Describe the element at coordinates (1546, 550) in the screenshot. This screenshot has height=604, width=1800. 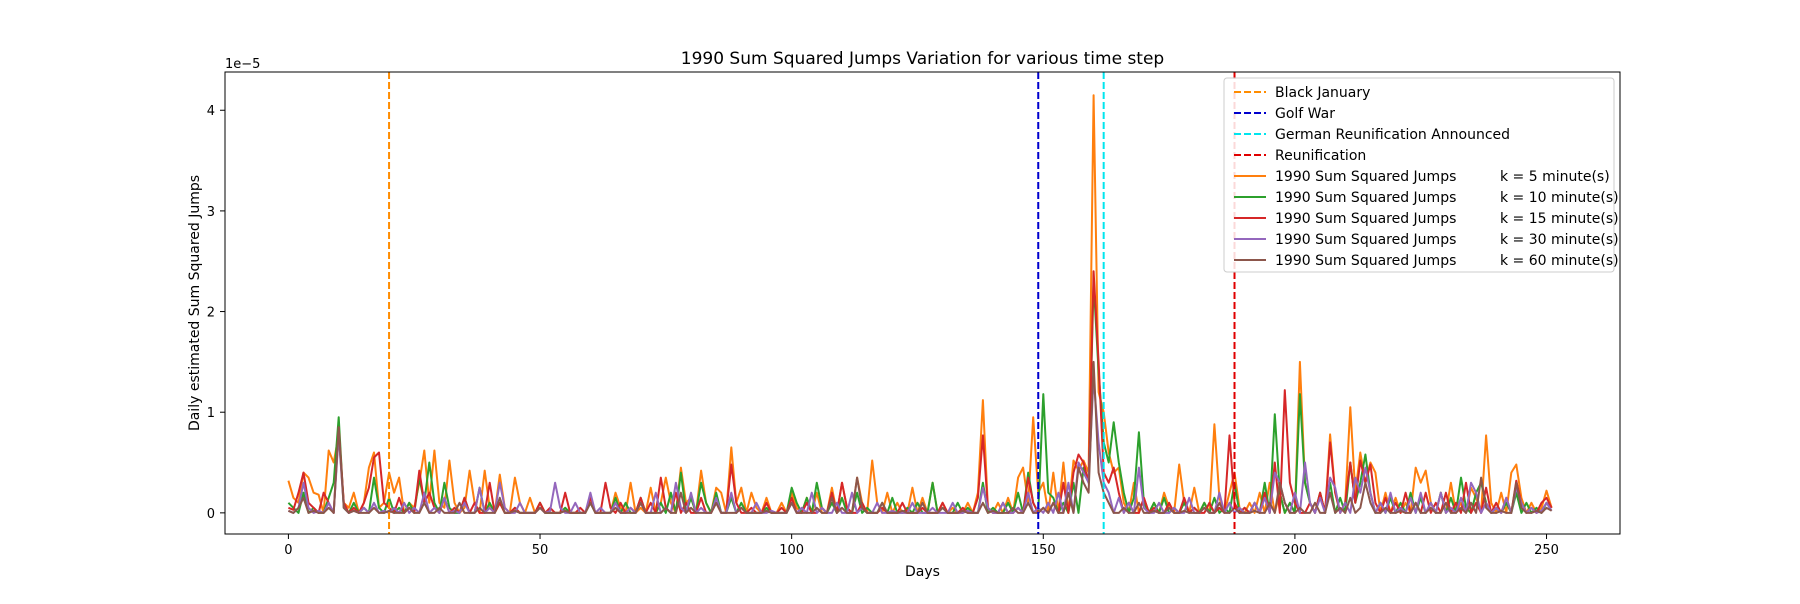
I see `x-tick-label: 250` at that location.